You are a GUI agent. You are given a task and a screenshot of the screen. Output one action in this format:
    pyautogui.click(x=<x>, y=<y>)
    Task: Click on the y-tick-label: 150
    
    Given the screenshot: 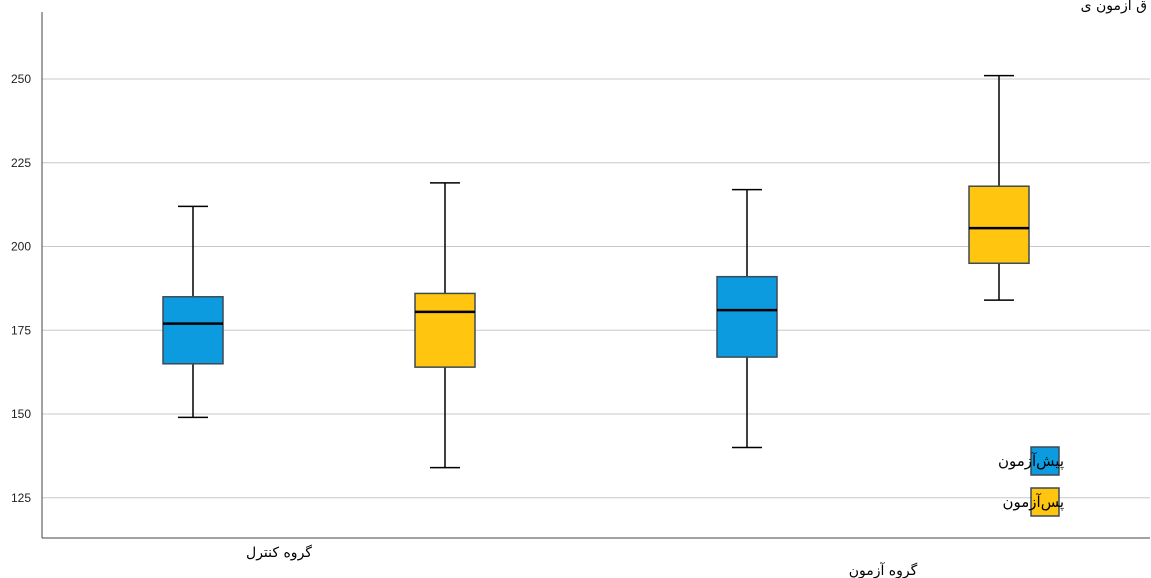 What is the action you would take?
    pyautogui.click(x=21, y=414)
    